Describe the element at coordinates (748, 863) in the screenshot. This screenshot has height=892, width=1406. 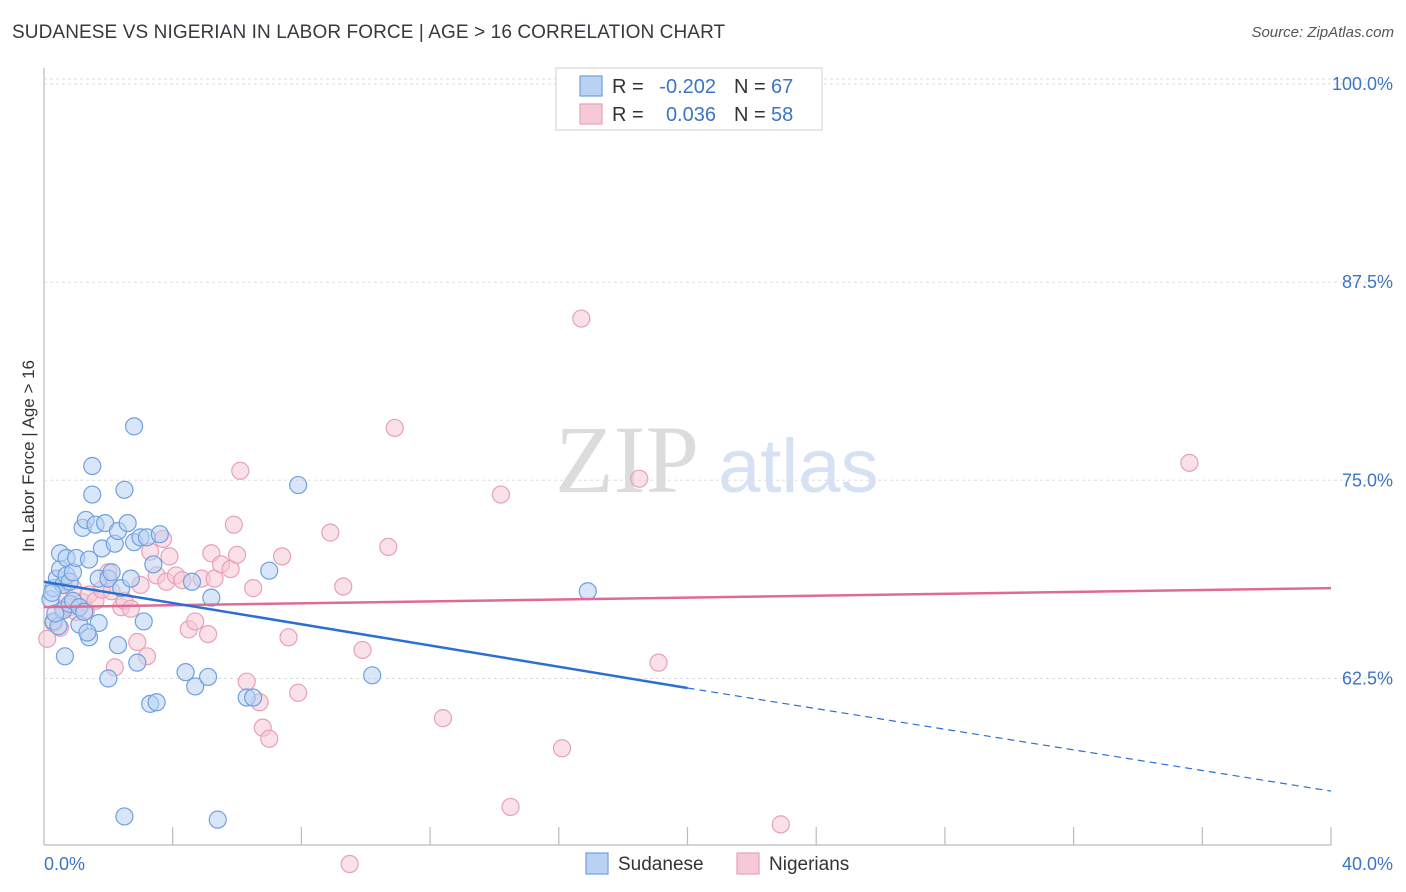
I see `bottom-legend-swatch-nigerians` at that location.